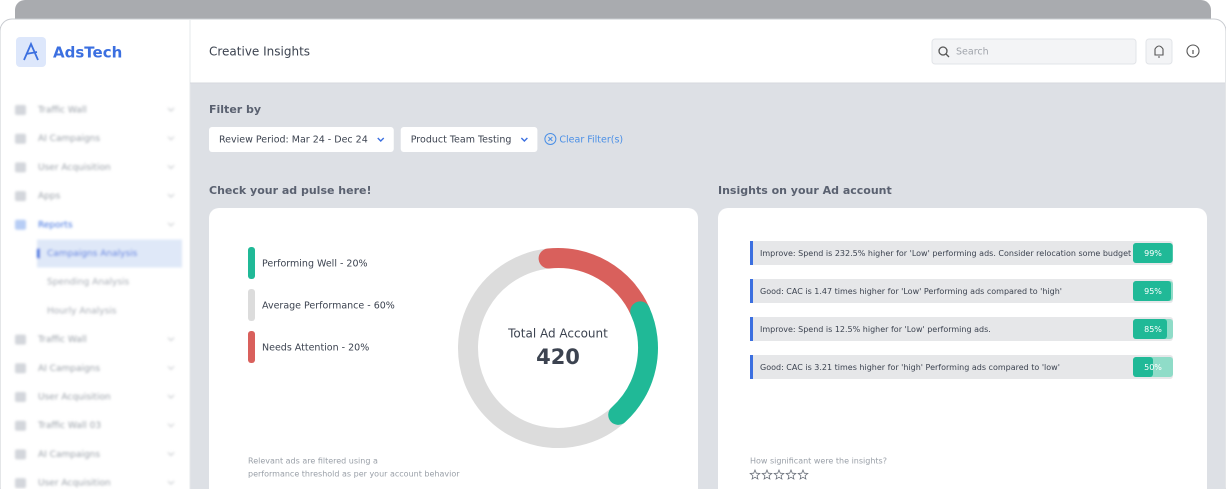 The height and width of the screenshot is (489, 1226). I want to click on brand: AdsTech, so click(87, 53).